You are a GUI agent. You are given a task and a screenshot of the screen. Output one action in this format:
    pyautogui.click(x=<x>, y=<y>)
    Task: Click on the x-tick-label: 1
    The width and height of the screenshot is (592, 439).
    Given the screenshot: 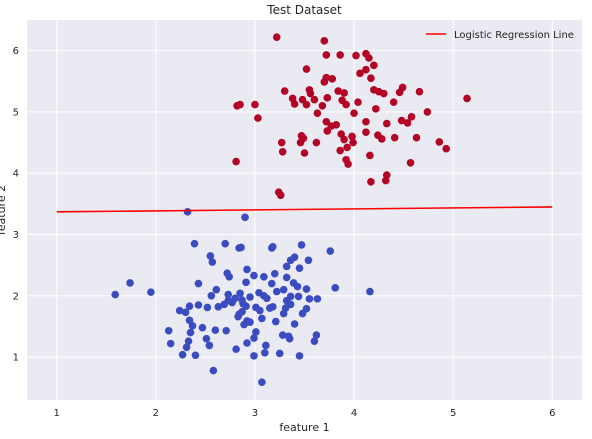 What is the action you would take?
    pyautogui.click(x=57, y=413)
    